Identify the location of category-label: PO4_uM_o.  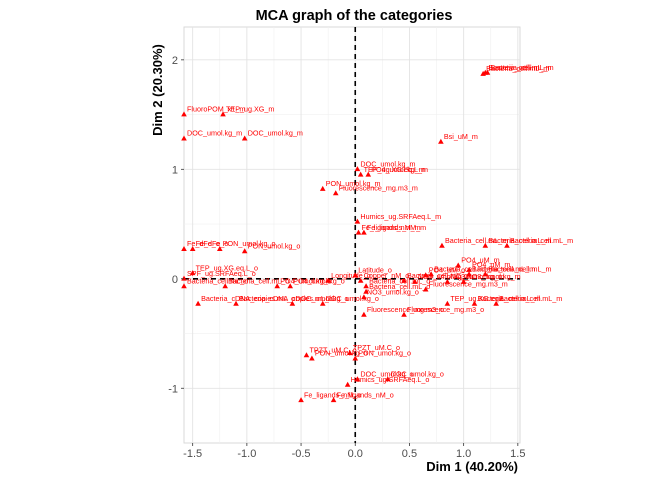
(447, 270).